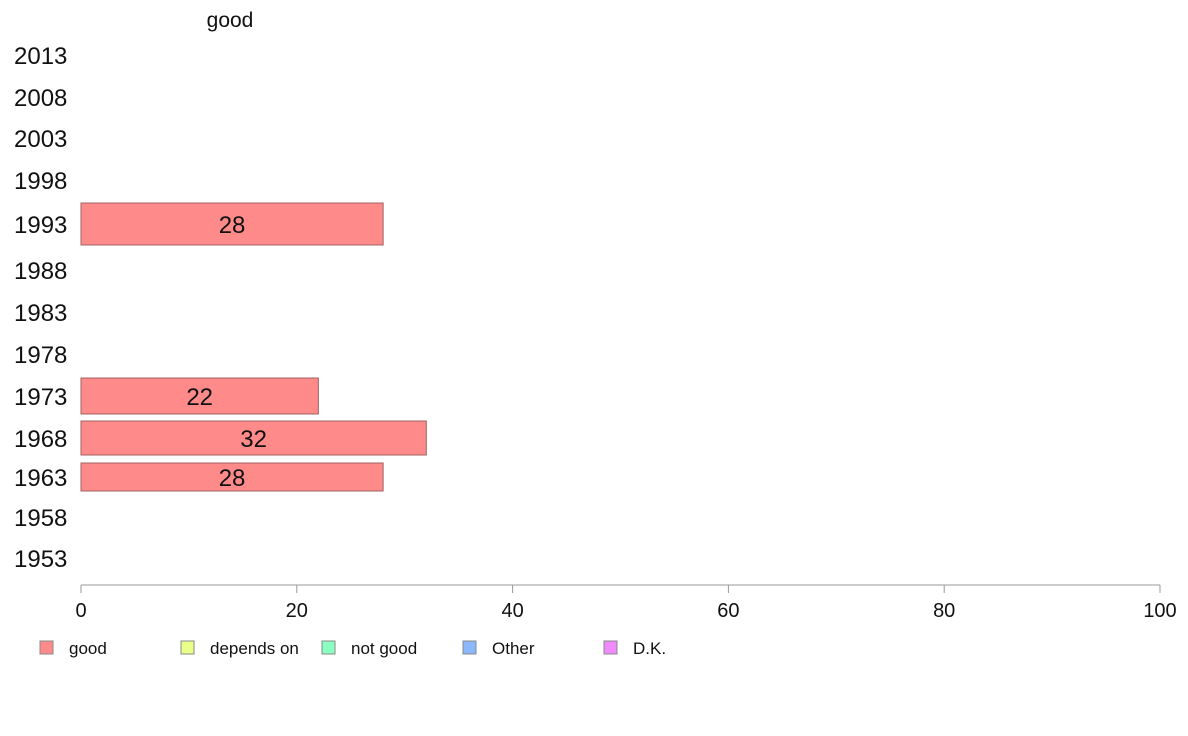 Image resolution: width=1188 pixels, height=736 pixels. What do you see at coordinates (40, 98) in the screenshot?
I see `year-label: 2008` at bounding box center [40, 98].